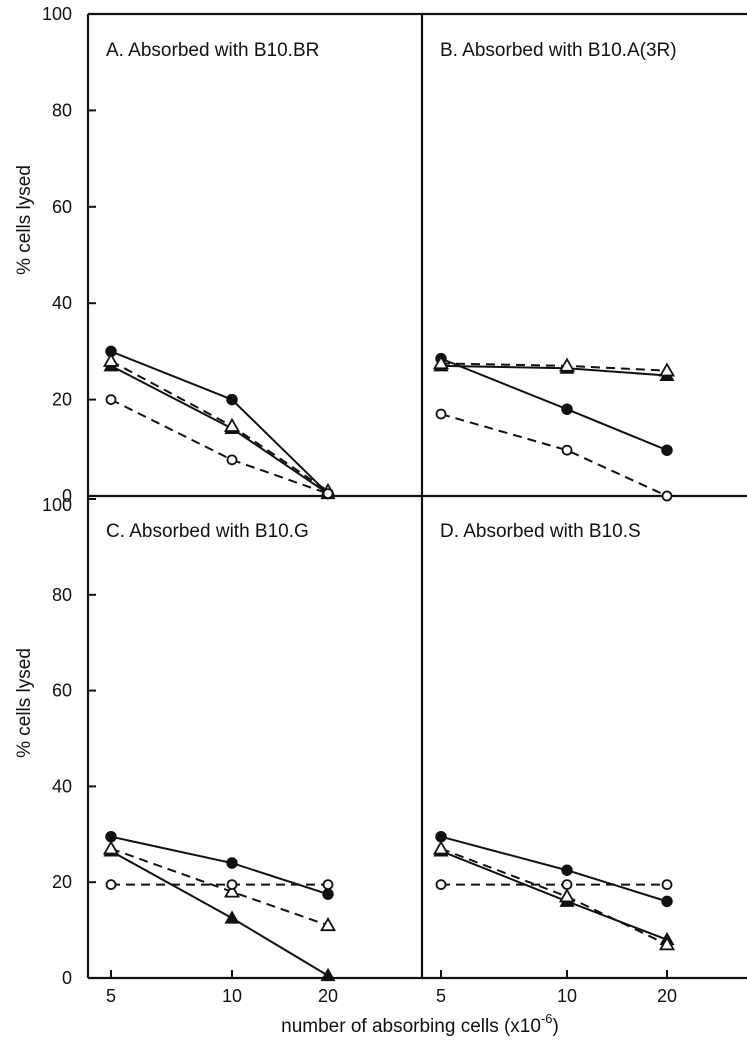 The image size is (747, 1044). Describe the element at coordinates (207, 531) in the screenshot. I see `panel-c-title: C. Absorbed with B10.G` at that location.